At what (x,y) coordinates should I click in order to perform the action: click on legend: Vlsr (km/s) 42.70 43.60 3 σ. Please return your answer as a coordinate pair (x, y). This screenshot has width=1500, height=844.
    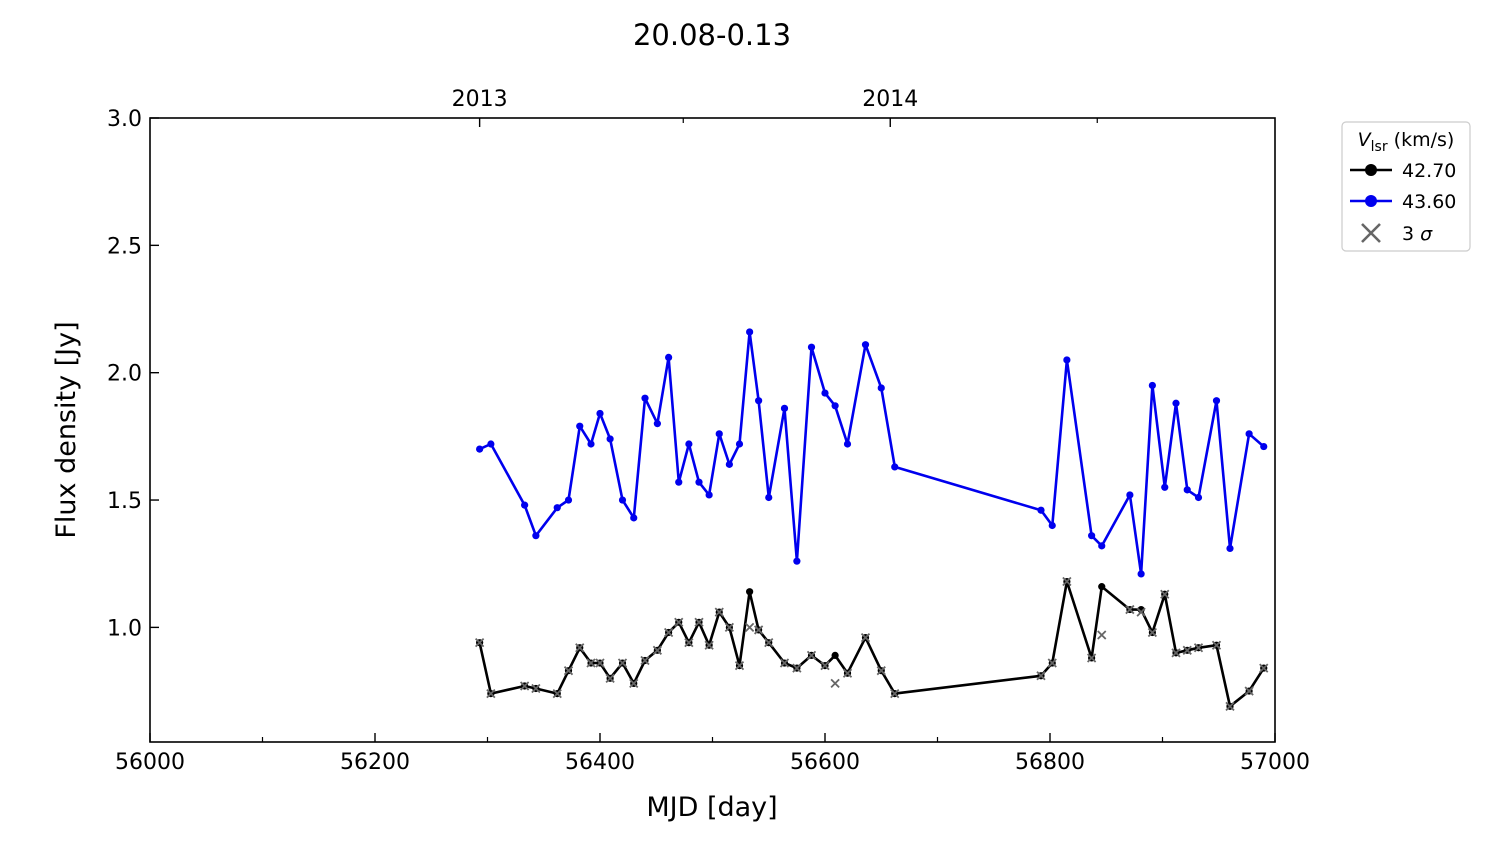
    Looking at the image, I should click on (1406, 186).